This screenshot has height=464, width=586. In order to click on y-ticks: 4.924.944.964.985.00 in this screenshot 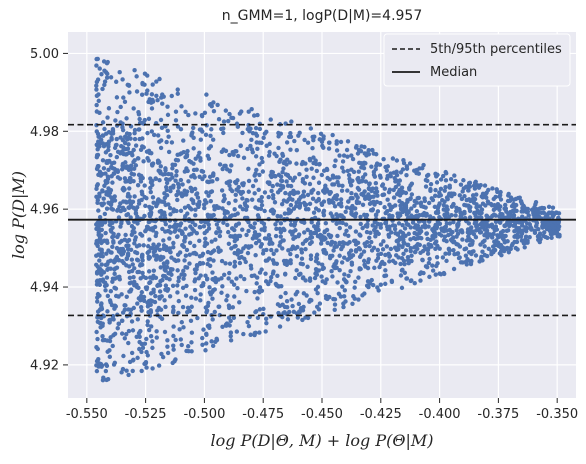, I will do `click(49, 210)`.